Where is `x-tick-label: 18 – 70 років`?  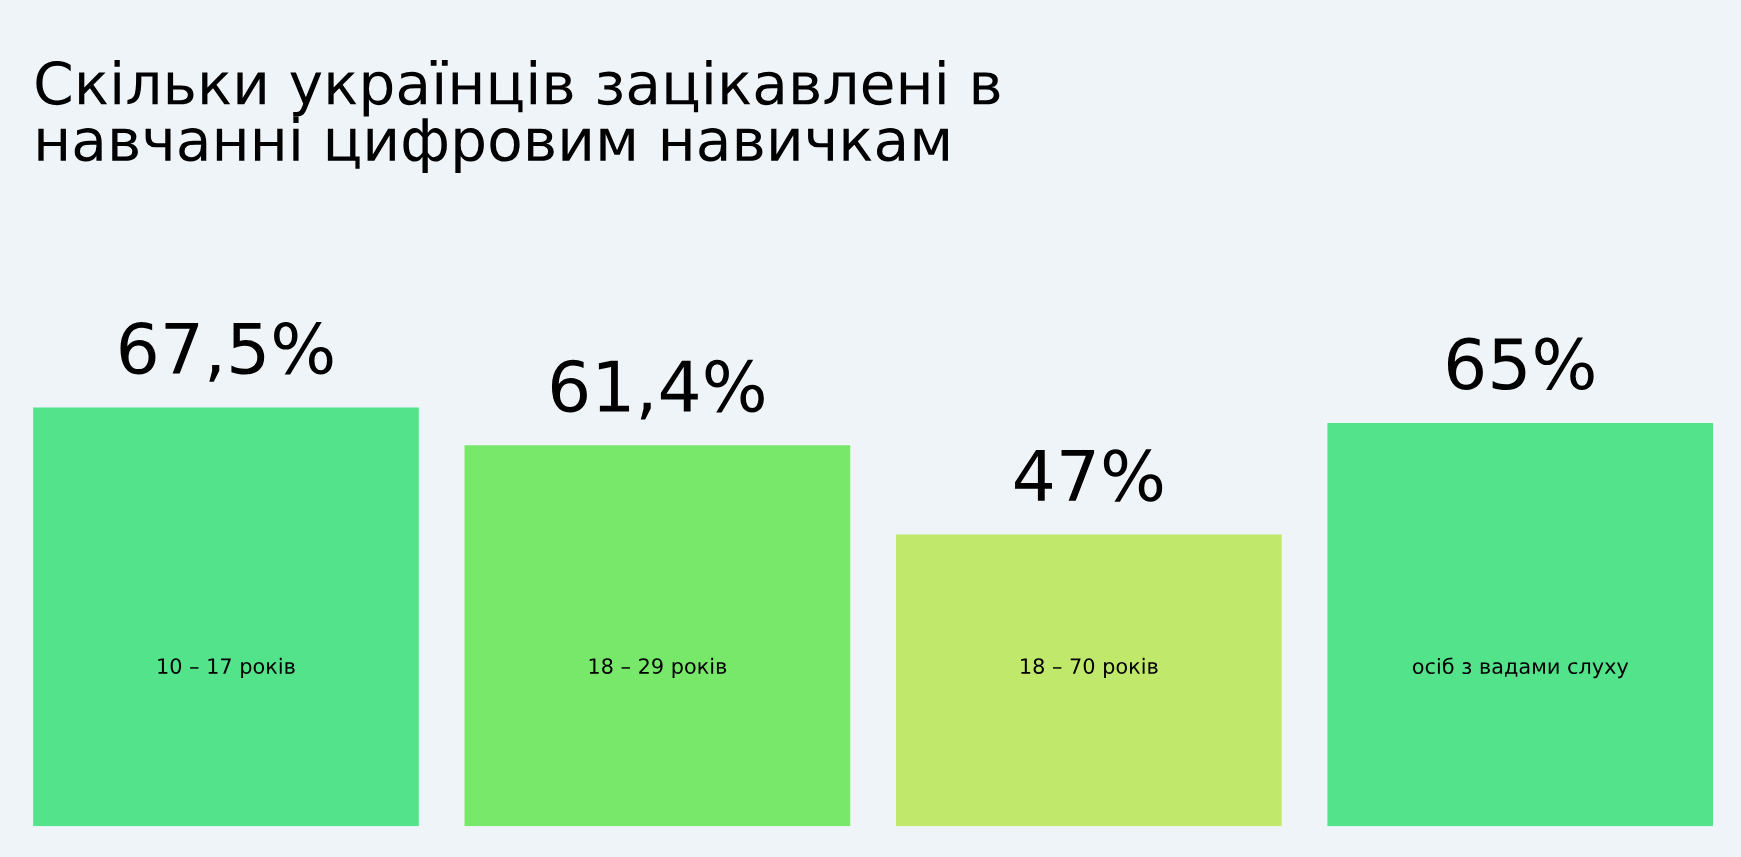
x-tick-label: 18 – 70 років is located at coordinates (1089, 667).